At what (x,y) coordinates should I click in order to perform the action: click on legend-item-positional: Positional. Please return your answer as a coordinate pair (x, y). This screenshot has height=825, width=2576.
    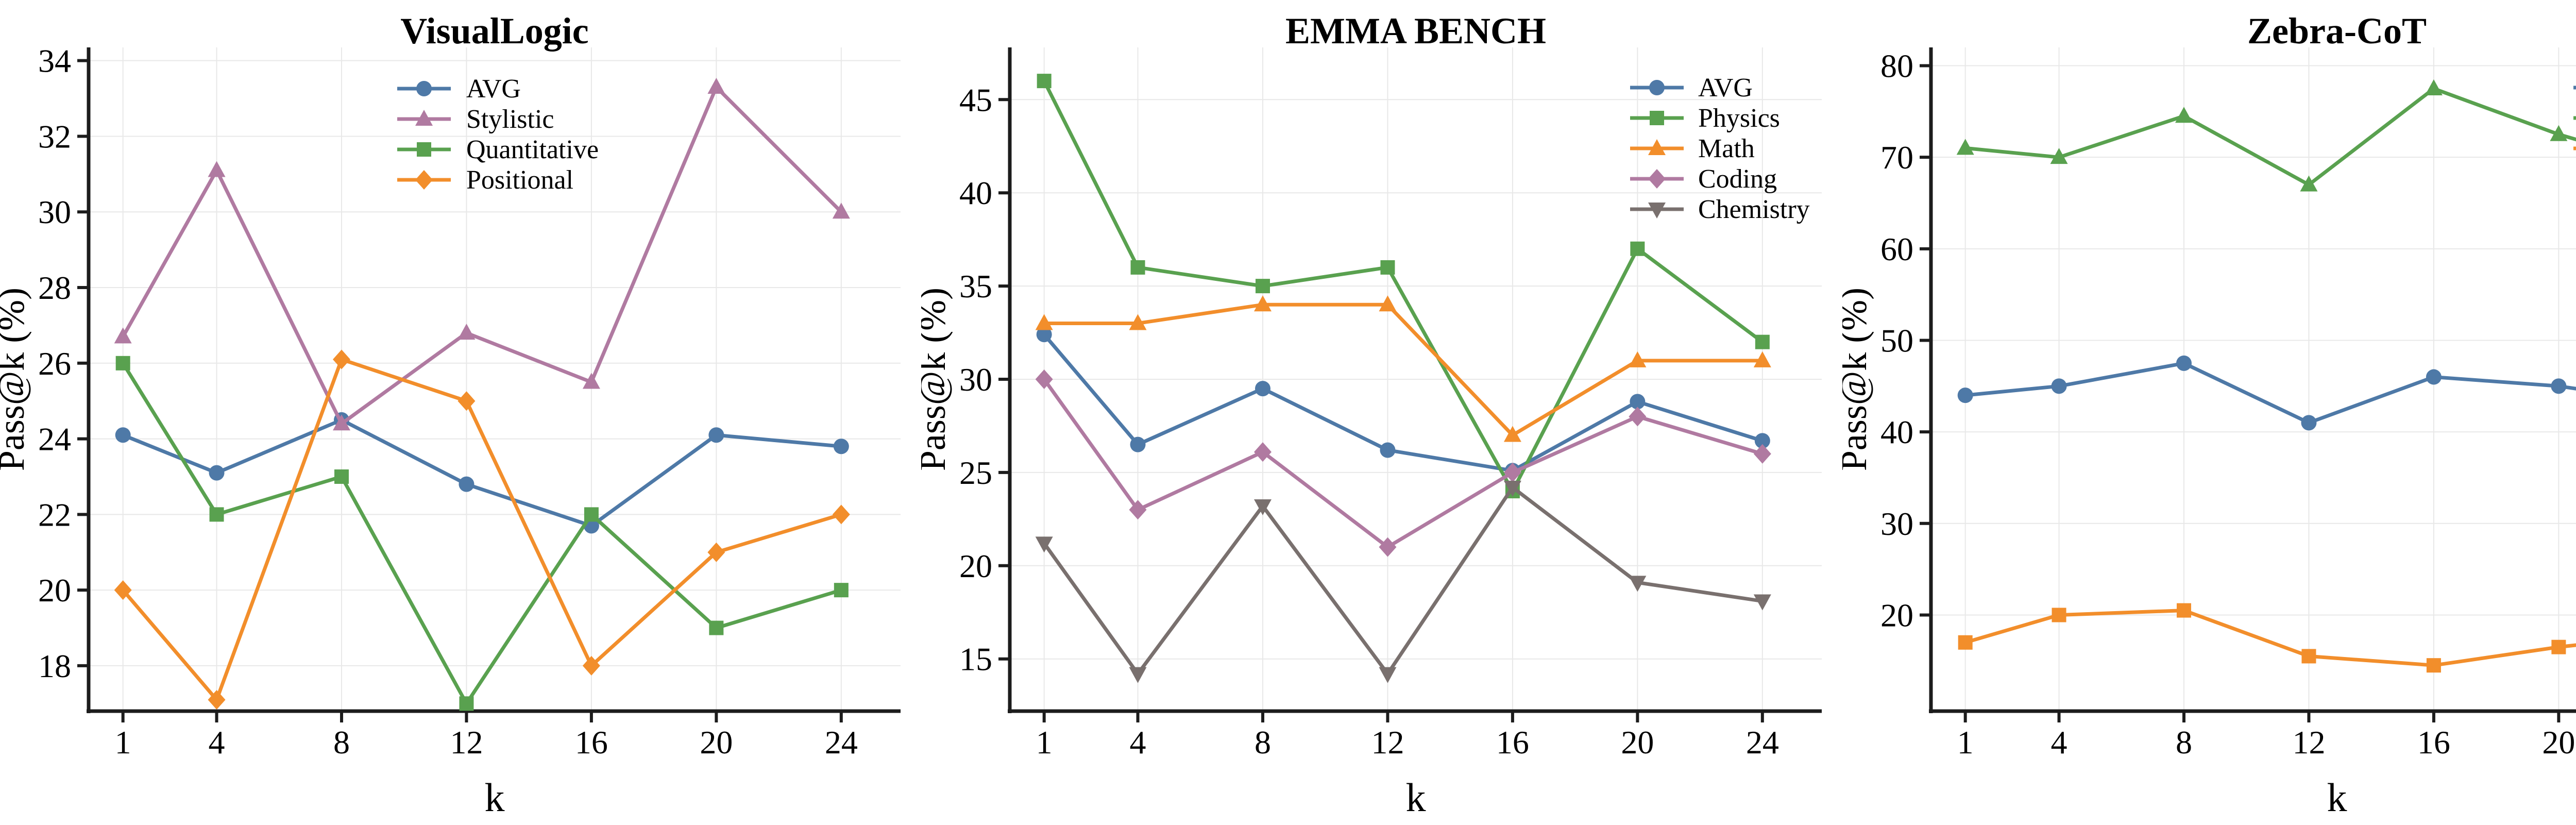
    Looking at the image, I should click on (485, 180).